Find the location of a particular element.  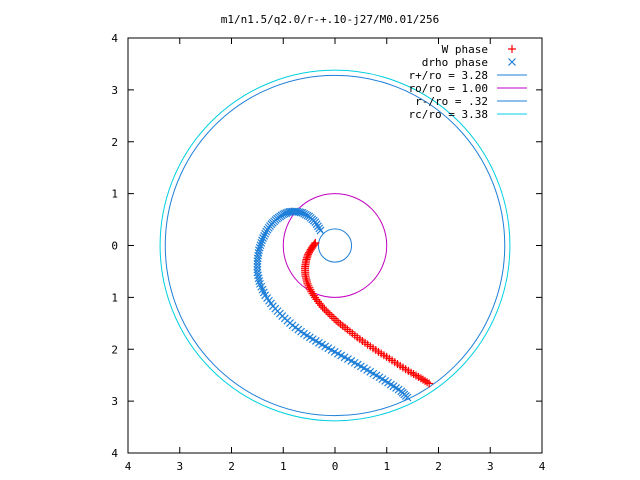

series-1-points is located at coordinates (332, 304).